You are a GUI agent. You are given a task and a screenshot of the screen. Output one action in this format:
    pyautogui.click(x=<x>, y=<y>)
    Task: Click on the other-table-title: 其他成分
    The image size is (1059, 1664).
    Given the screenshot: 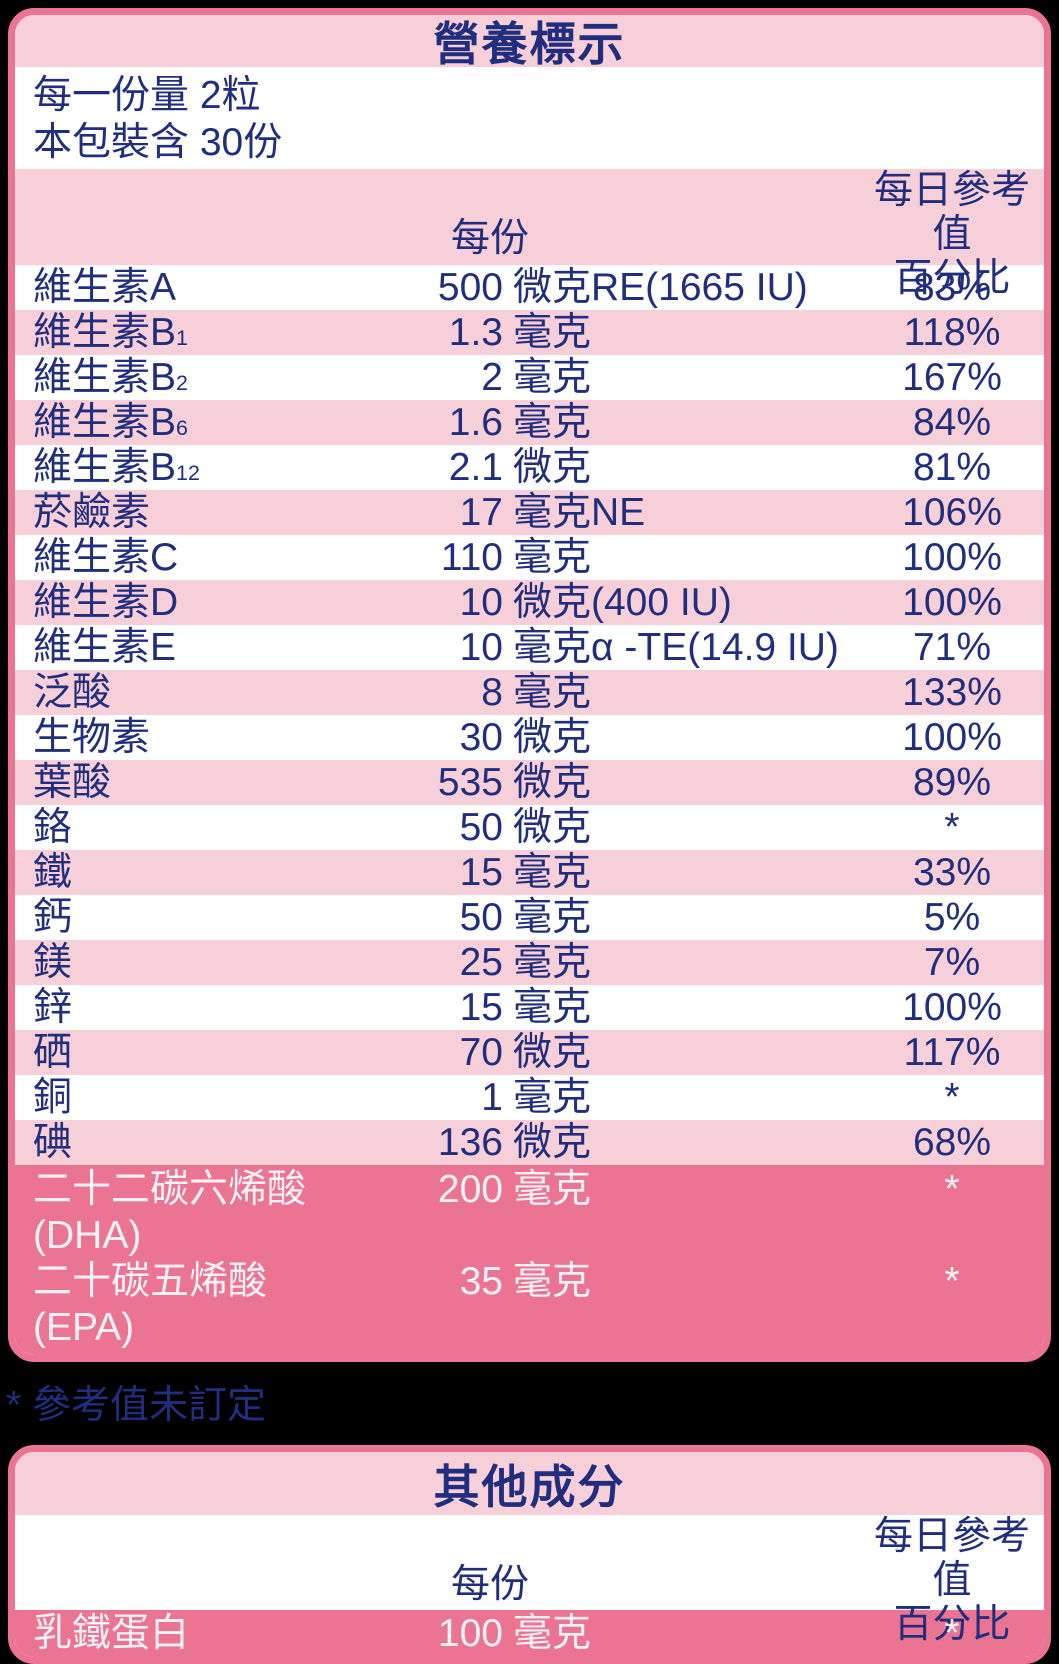 What is the action you would take?
    pyautogui.click(x=529, y=1483)
    